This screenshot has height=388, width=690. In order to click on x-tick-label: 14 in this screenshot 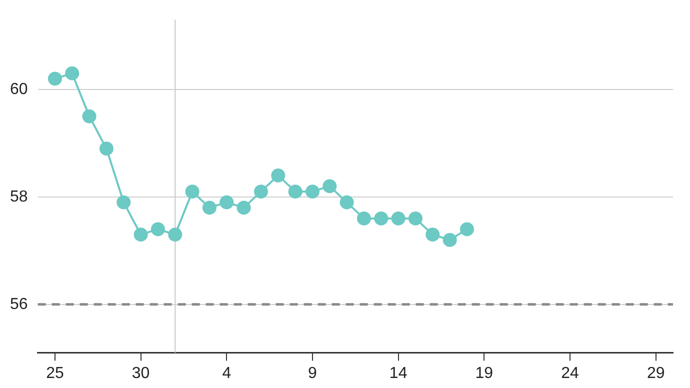, I will do `click(398, 373)`.